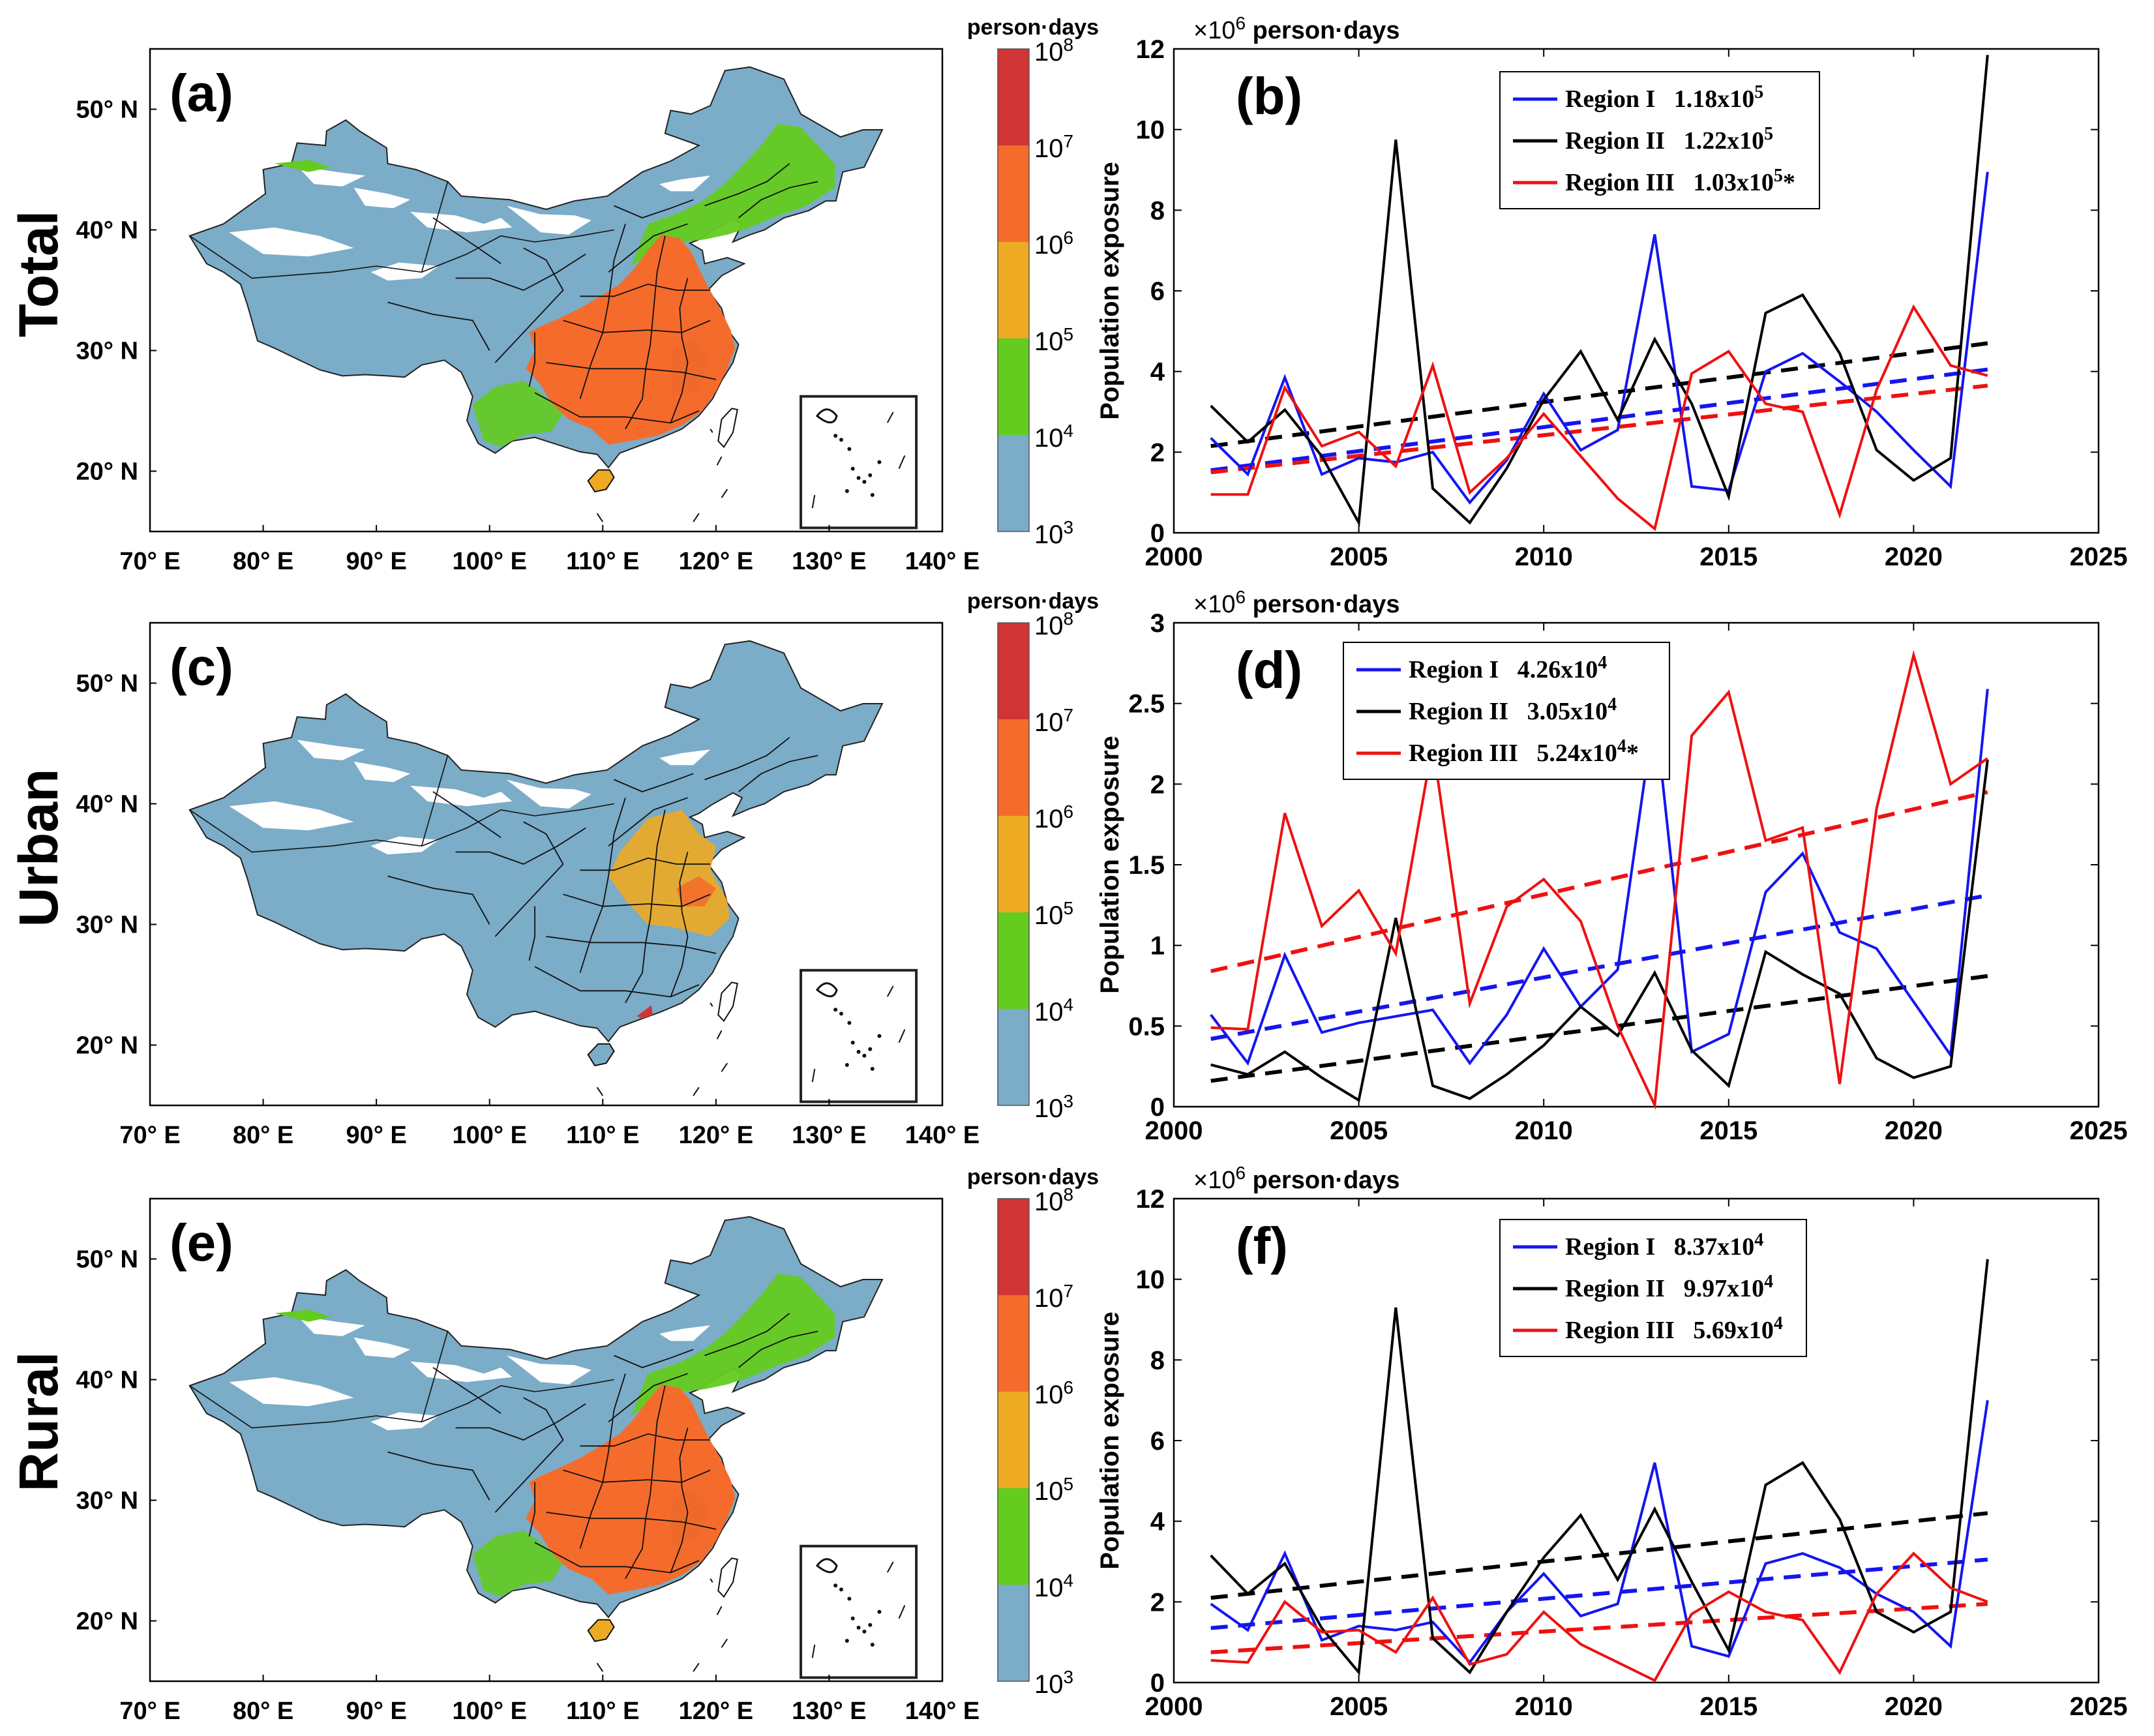 This screenshot has width=2154, height=1736. What do you see at coordinates (601, 481) in the screenshot?
I see `hainan-island` at bounding box center [601, 481].